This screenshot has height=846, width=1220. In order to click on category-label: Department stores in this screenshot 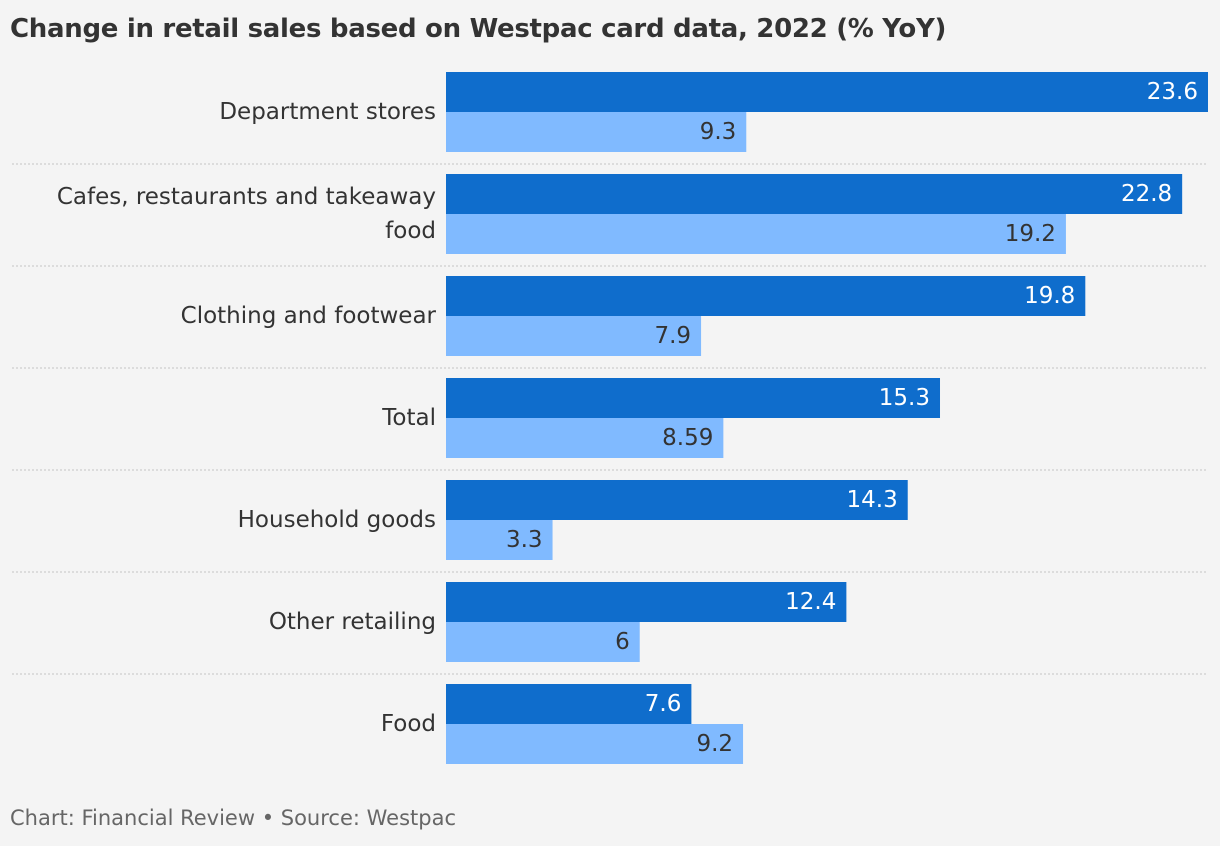, I will do `click(327, 112)`.